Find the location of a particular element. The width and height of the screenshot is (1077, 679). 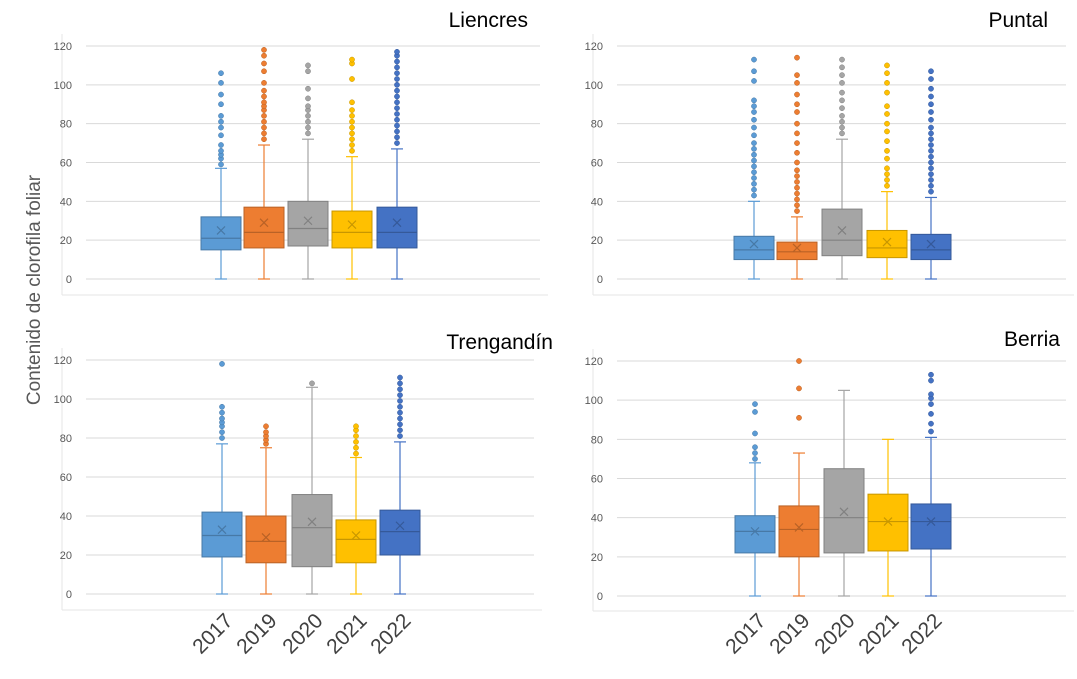

x-category-label: 2020 is located at coordinates (302, 633).